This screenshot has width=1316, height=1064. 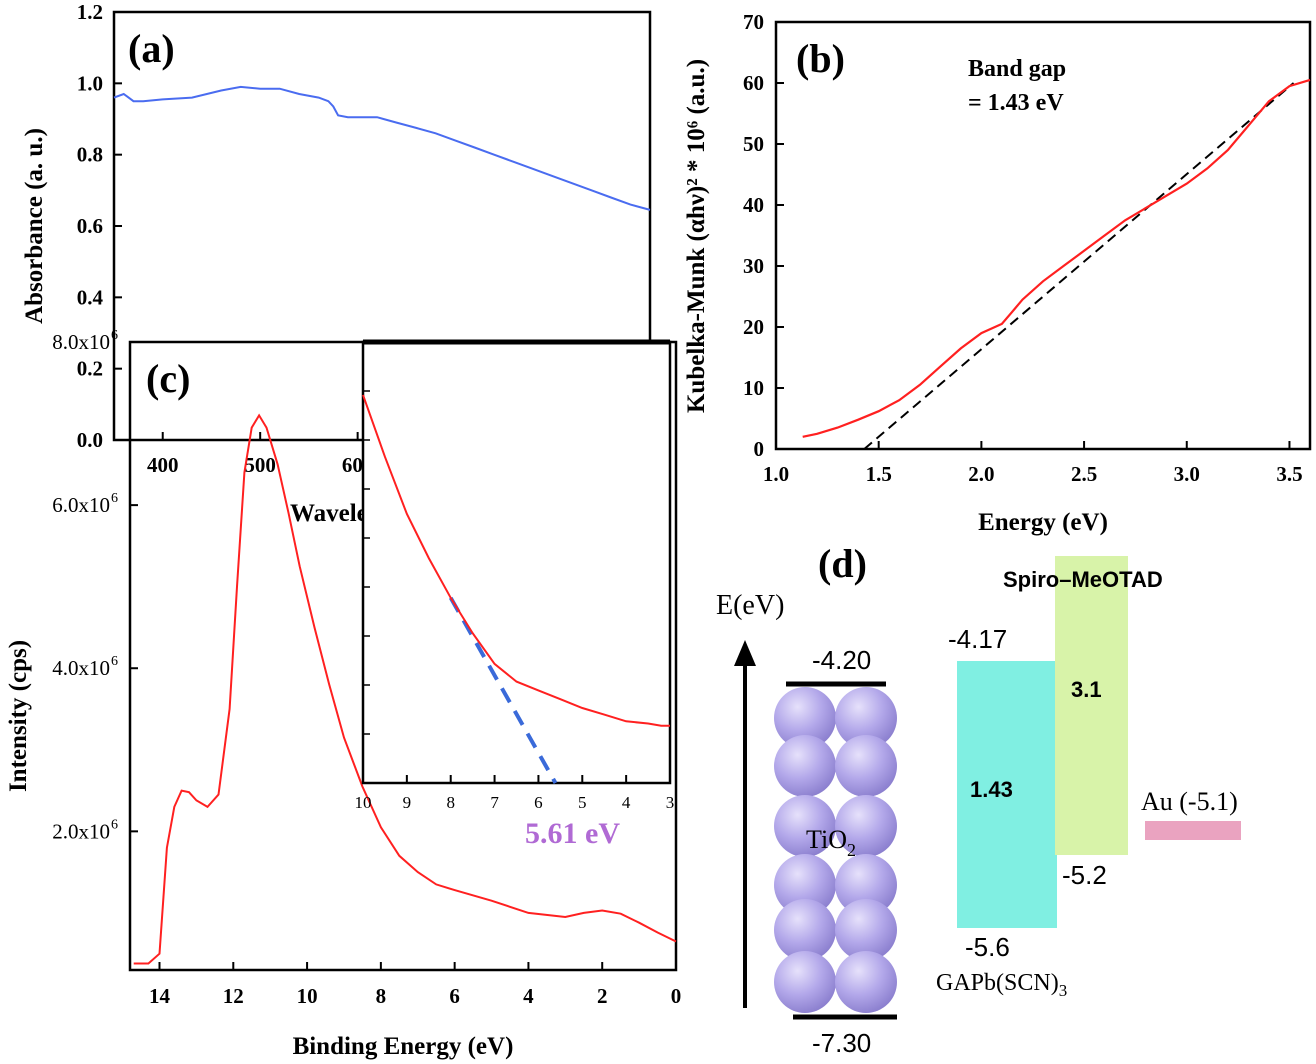 I want to click on panel-c-xtick-label: 0, so click(x=676, y=996).